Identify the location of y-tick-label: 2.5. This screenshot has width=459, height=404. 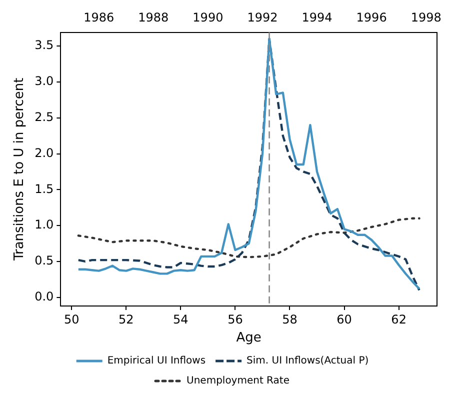
(44, 117).